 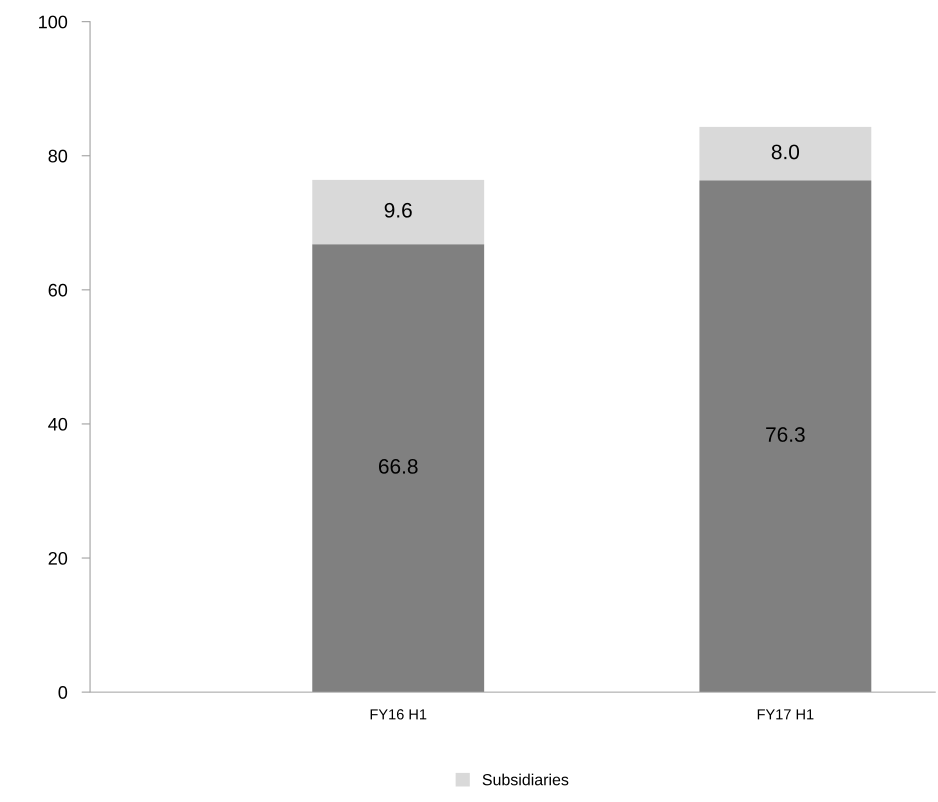 I want to click on data-label: 66.8, so click(x=398, y=466).